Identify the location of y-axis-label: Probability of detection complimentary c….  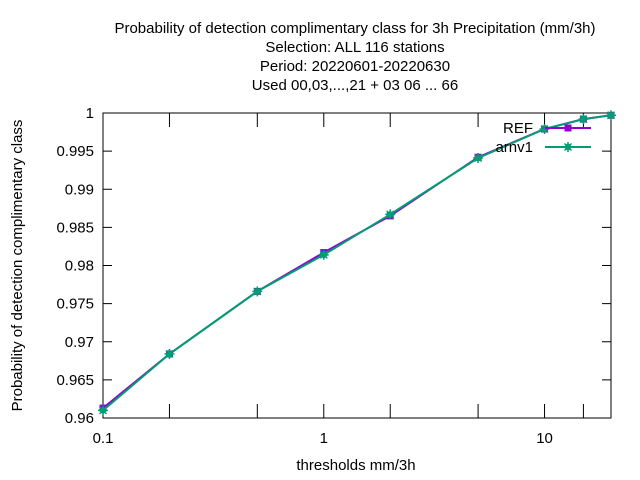
(17, 266).